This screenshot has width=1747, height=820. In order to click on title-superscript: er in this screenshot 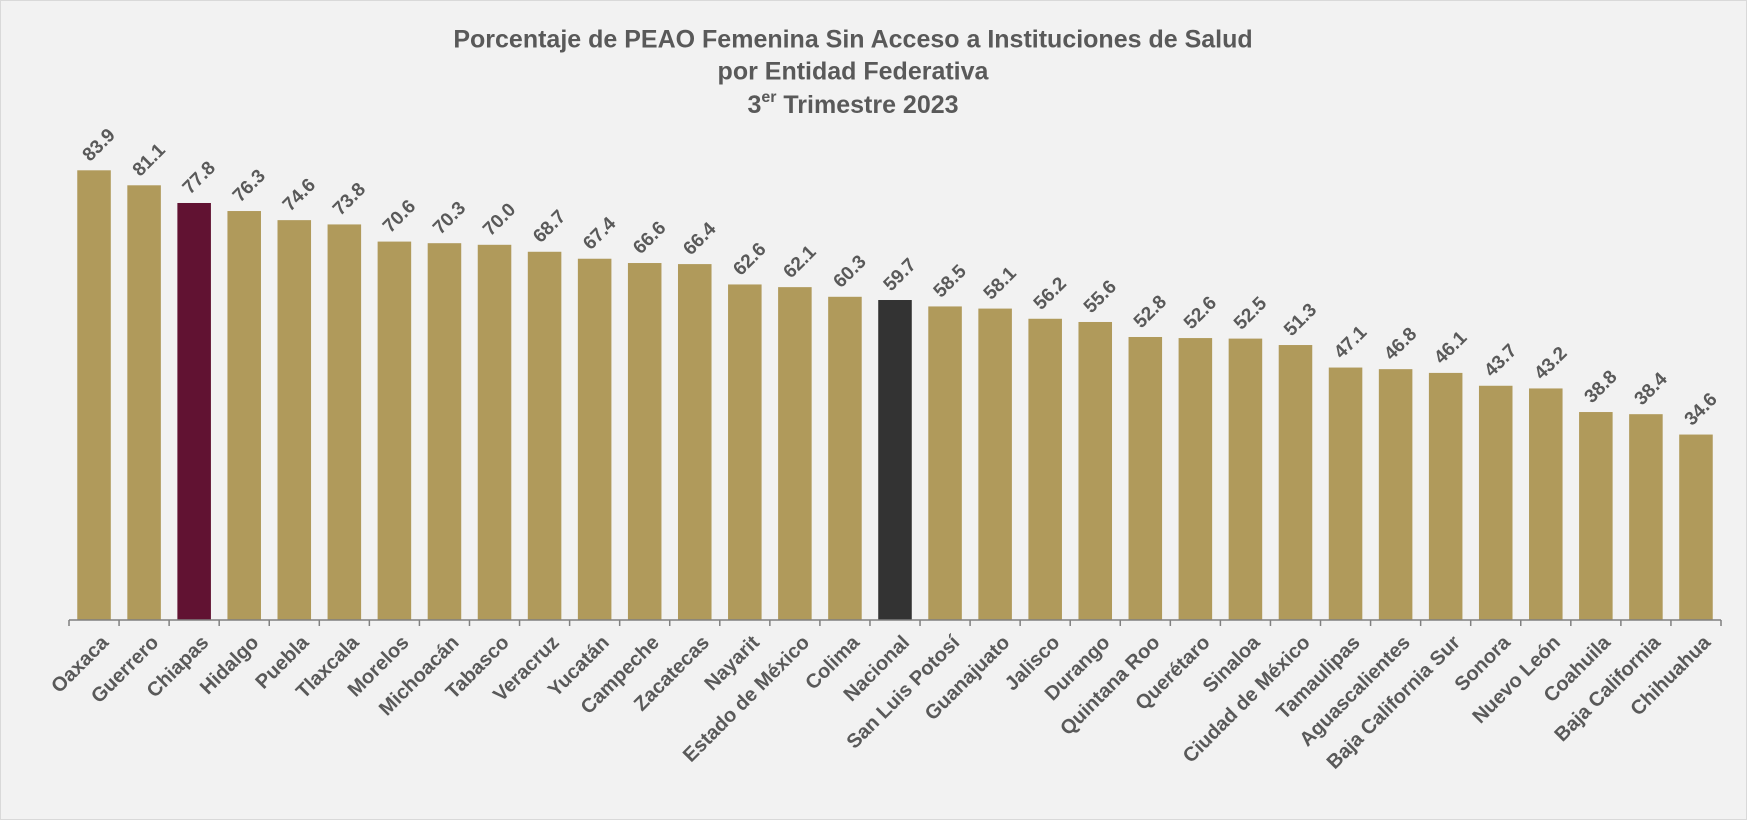, I will do `click(768, 97)`.